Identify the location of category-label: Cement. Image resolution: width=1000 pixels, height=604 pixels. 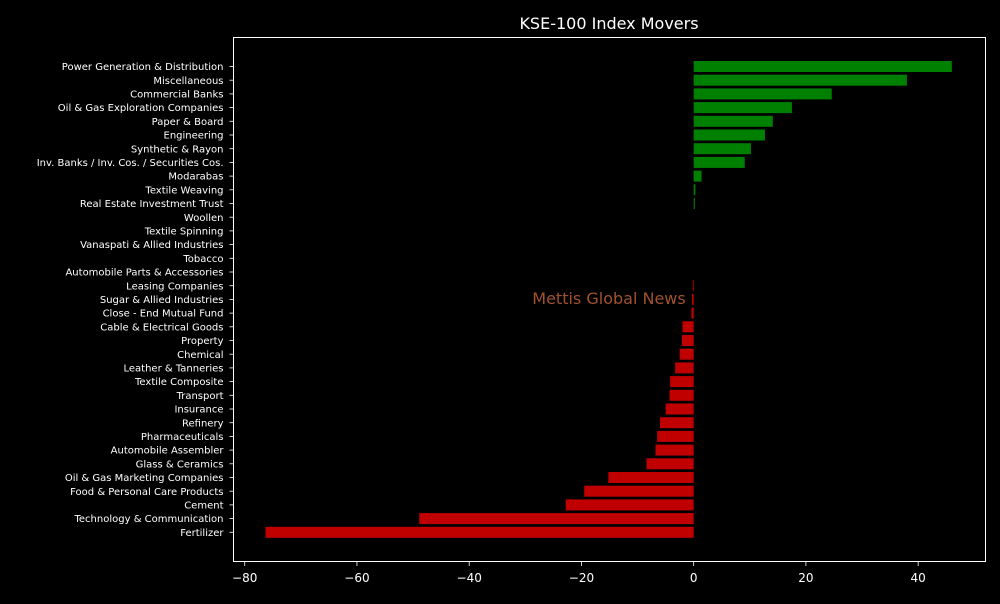
(203, 506).